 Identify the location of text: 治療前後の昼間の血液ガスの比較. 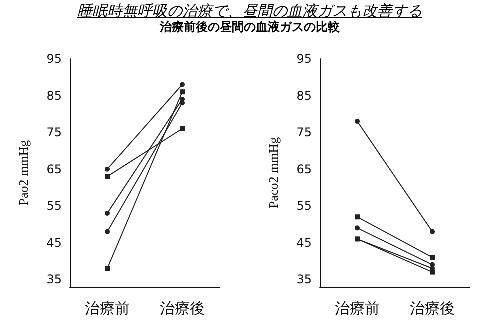
(250, 27).